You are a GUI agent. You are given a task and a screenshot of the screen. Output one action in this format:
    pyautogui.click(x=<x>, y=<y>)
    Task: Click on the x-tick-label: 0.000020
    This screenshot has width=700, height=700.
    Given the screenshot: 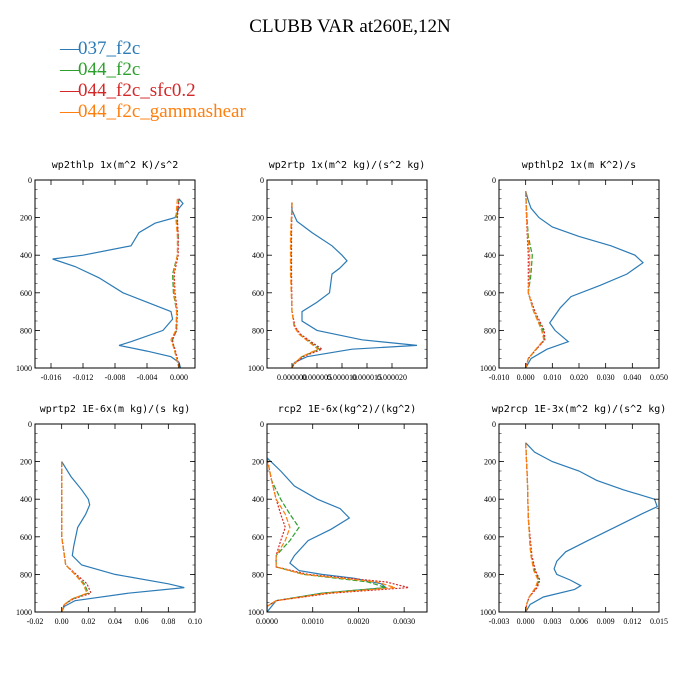 What is the action you would take?
    pyautogui.click(x=392, y=377)
    